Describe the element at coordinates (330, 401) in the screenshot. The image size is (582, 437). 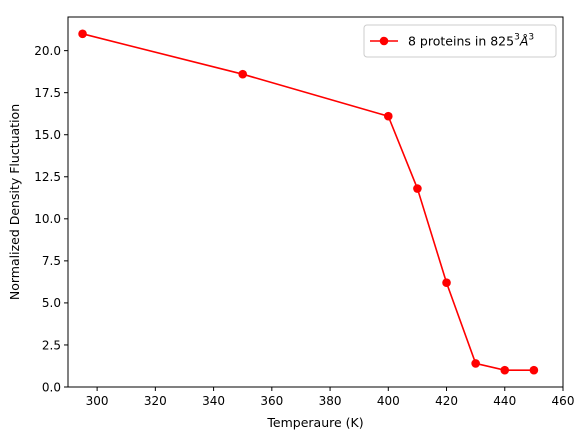
I see `x-tick-label: 380` at that location.